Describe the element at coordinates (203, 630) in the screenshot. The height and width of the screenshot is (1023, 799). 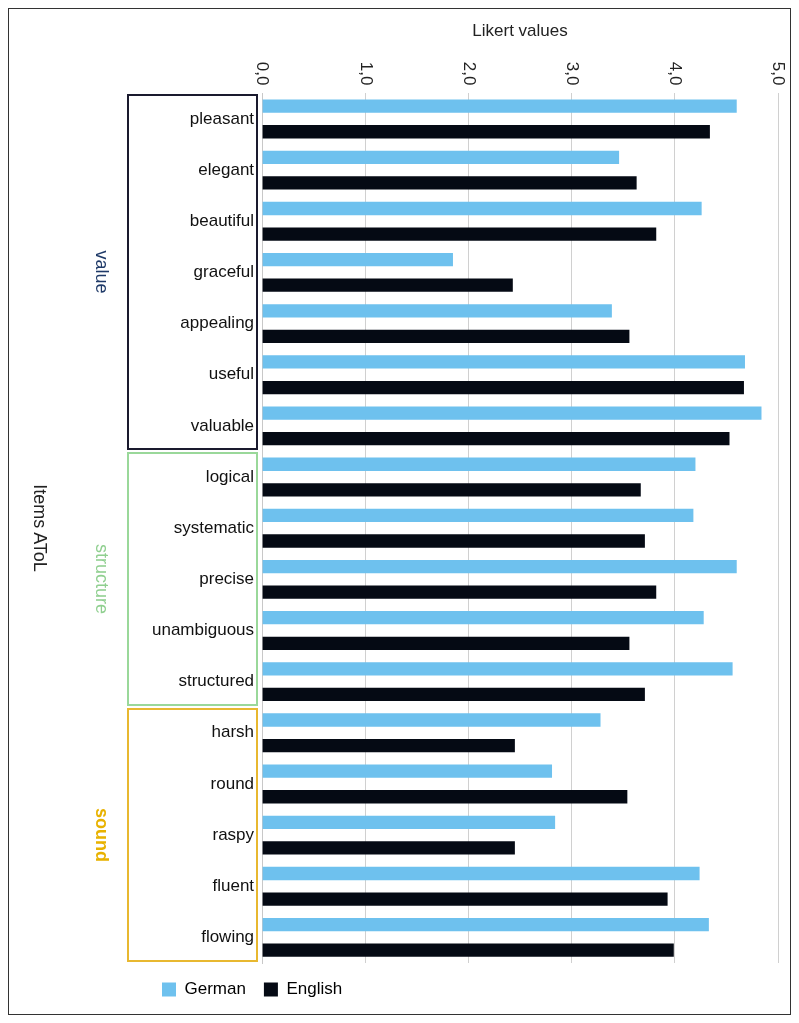
I see `y-tick-label: unambiguous` at that location.